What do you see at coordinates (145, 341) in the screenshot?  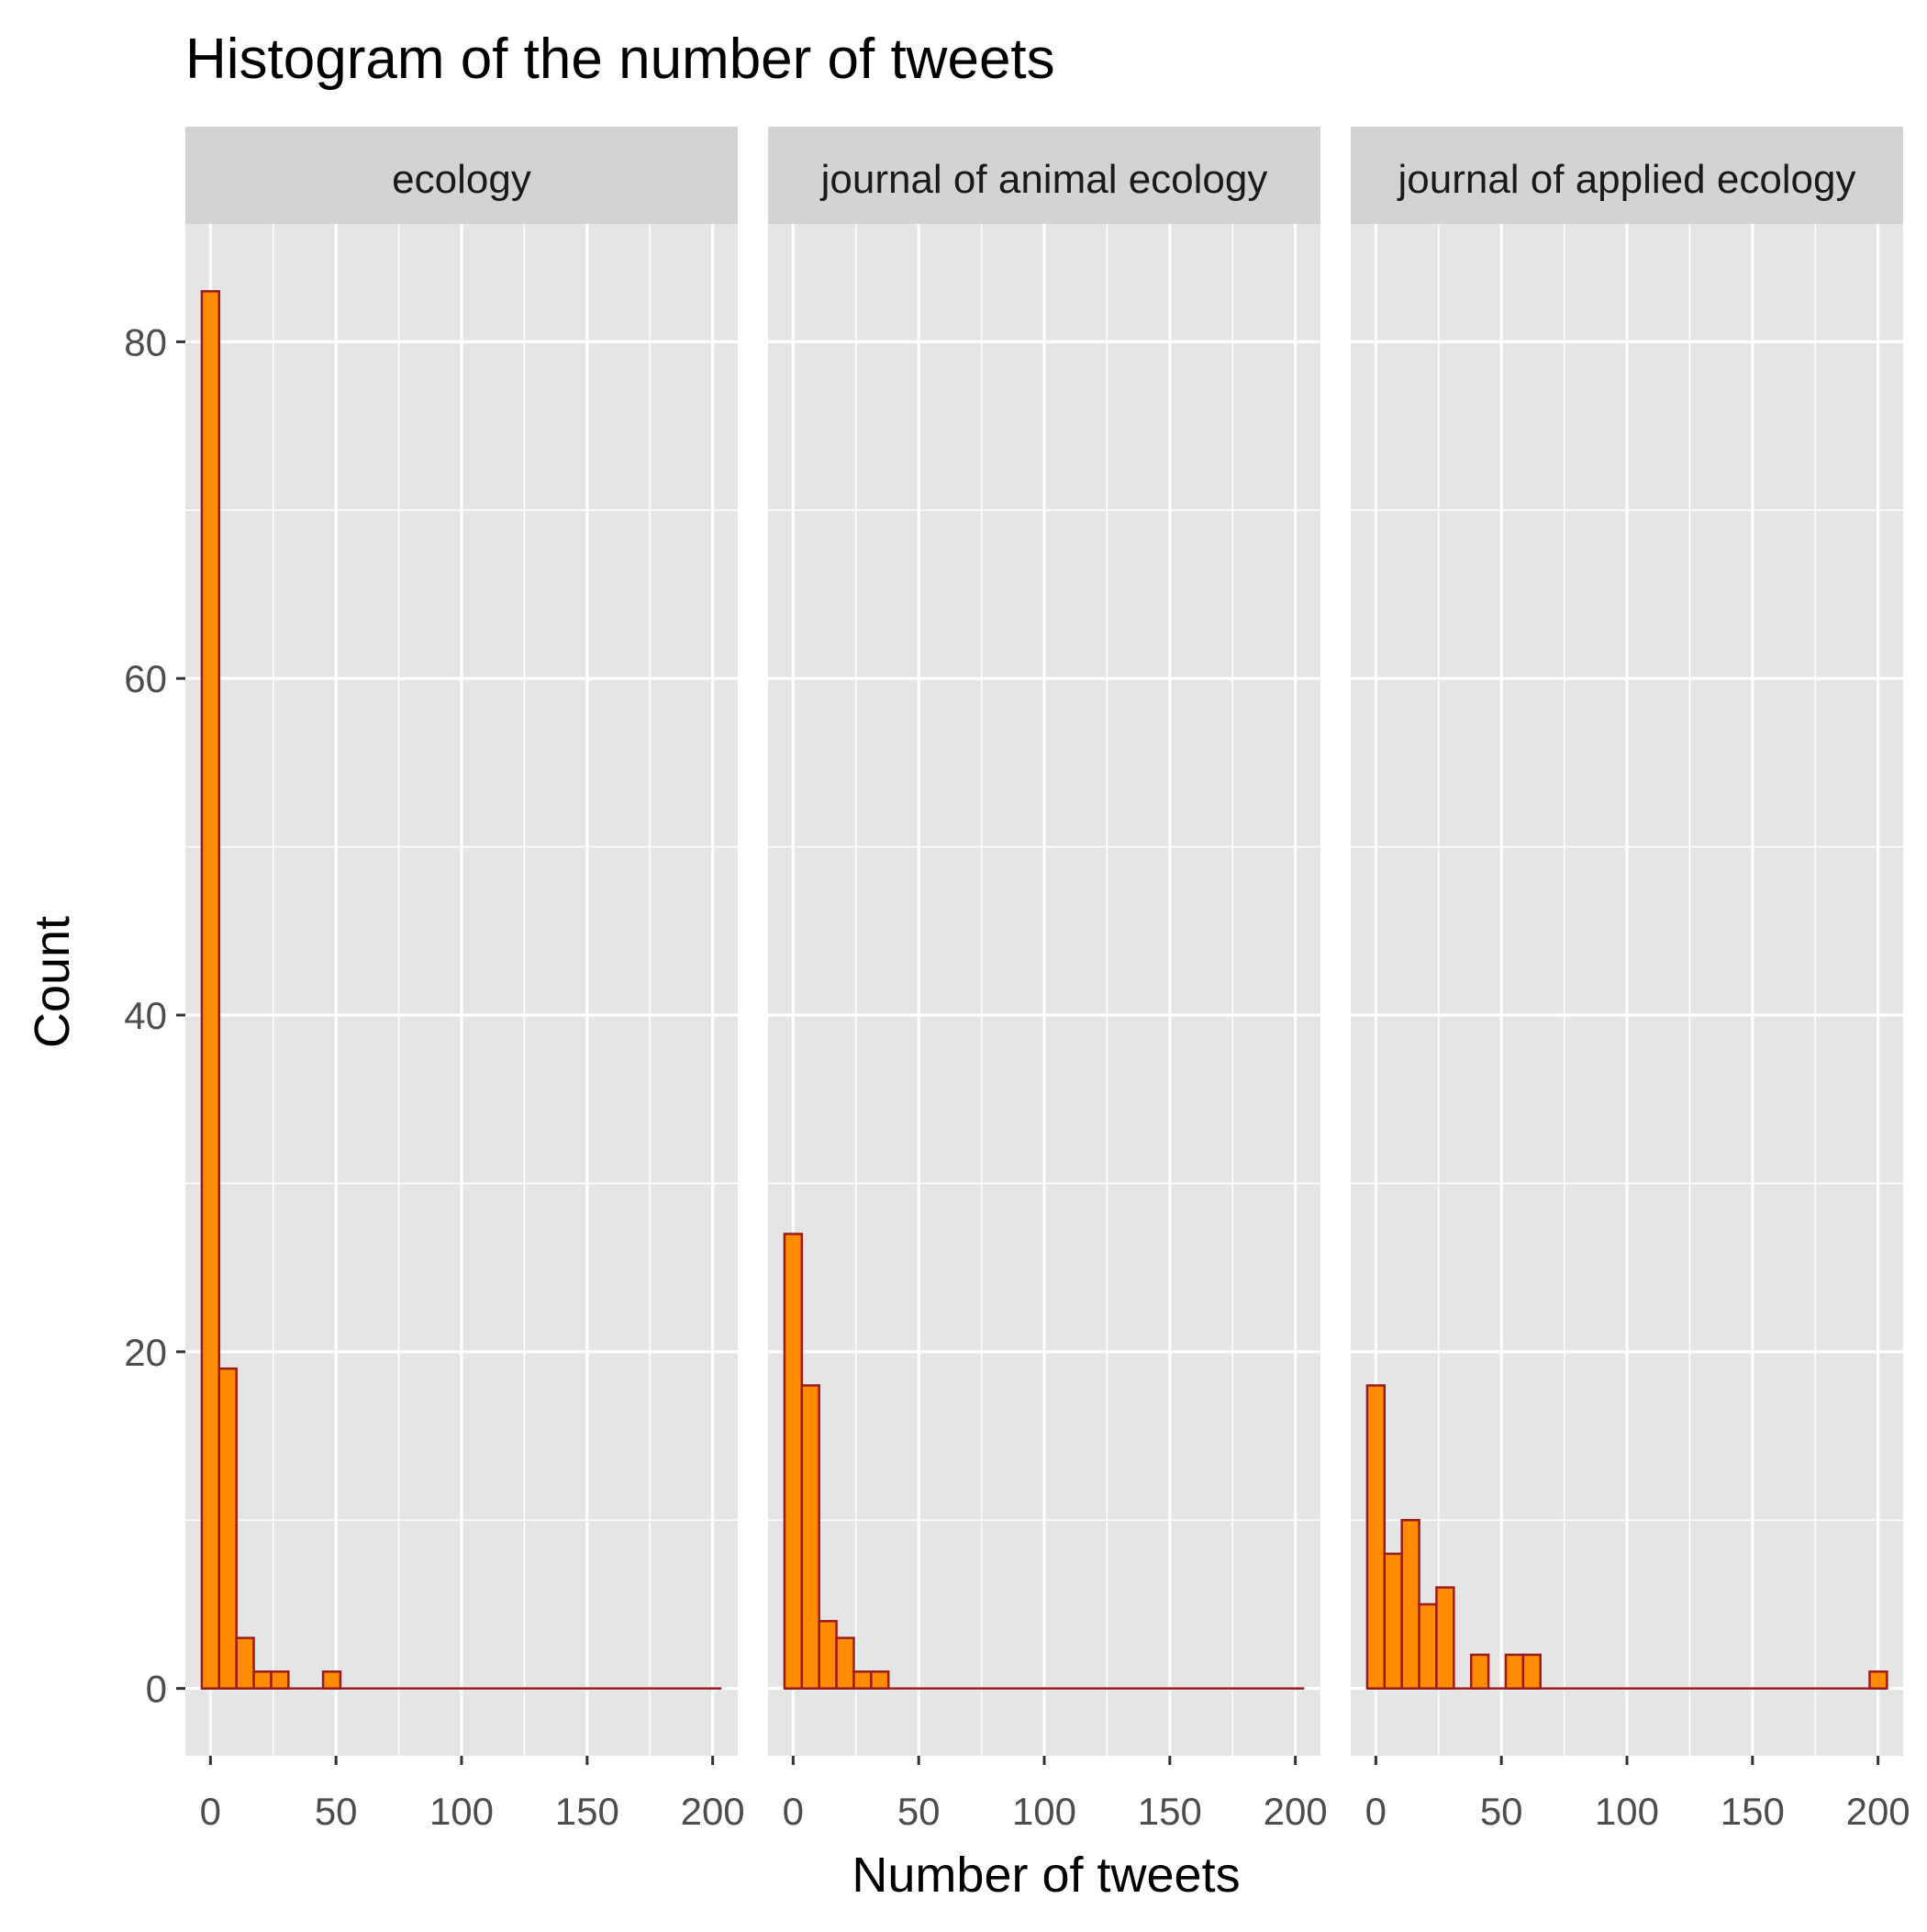 I see `y-tick-label: 80` at bounding box center [145, 341].